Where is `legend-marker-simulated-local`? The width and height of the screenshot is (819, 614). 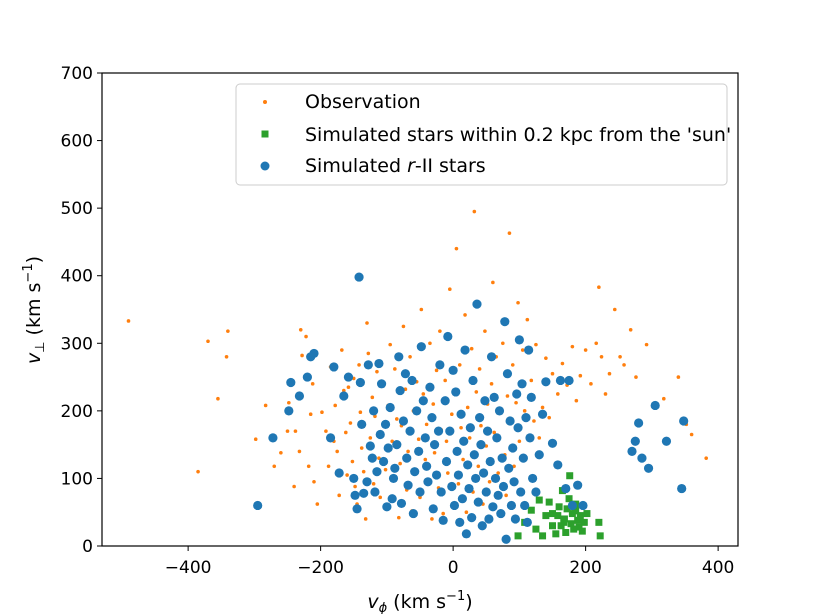
legend-marker-simulated-local is located at coordinates (265, 134).